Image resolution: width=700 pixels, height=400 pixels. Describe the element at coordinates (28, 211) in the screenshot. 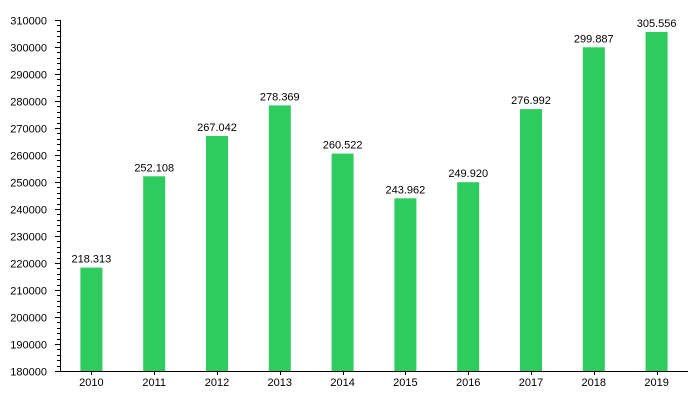

I see `y-tick-label: 240000` at that location.